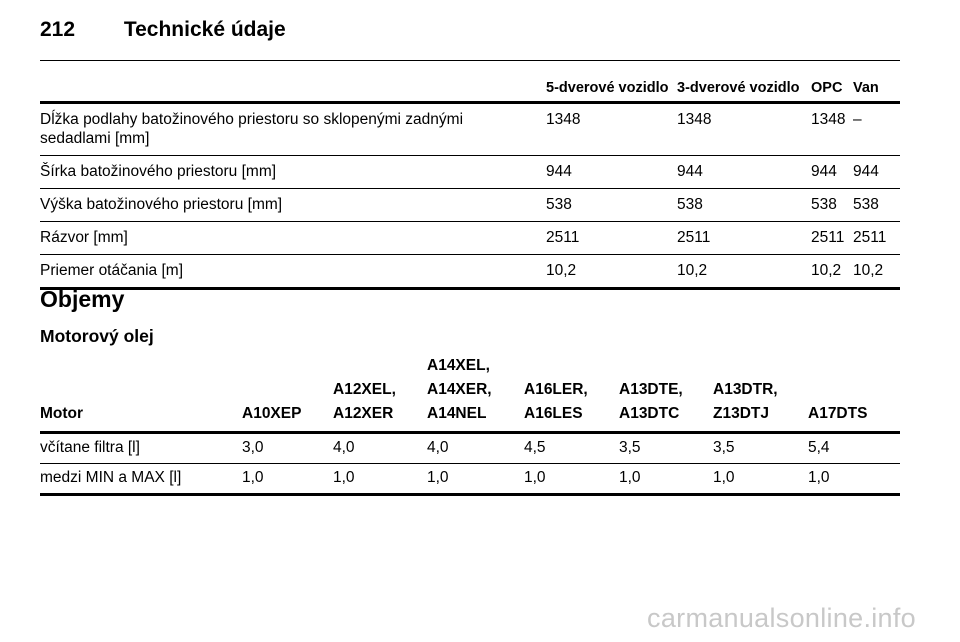  What do you see at coordinates (854, 448) in the screenshot?
I see `table-cell: 5,4` at bounding box center [854, 448].